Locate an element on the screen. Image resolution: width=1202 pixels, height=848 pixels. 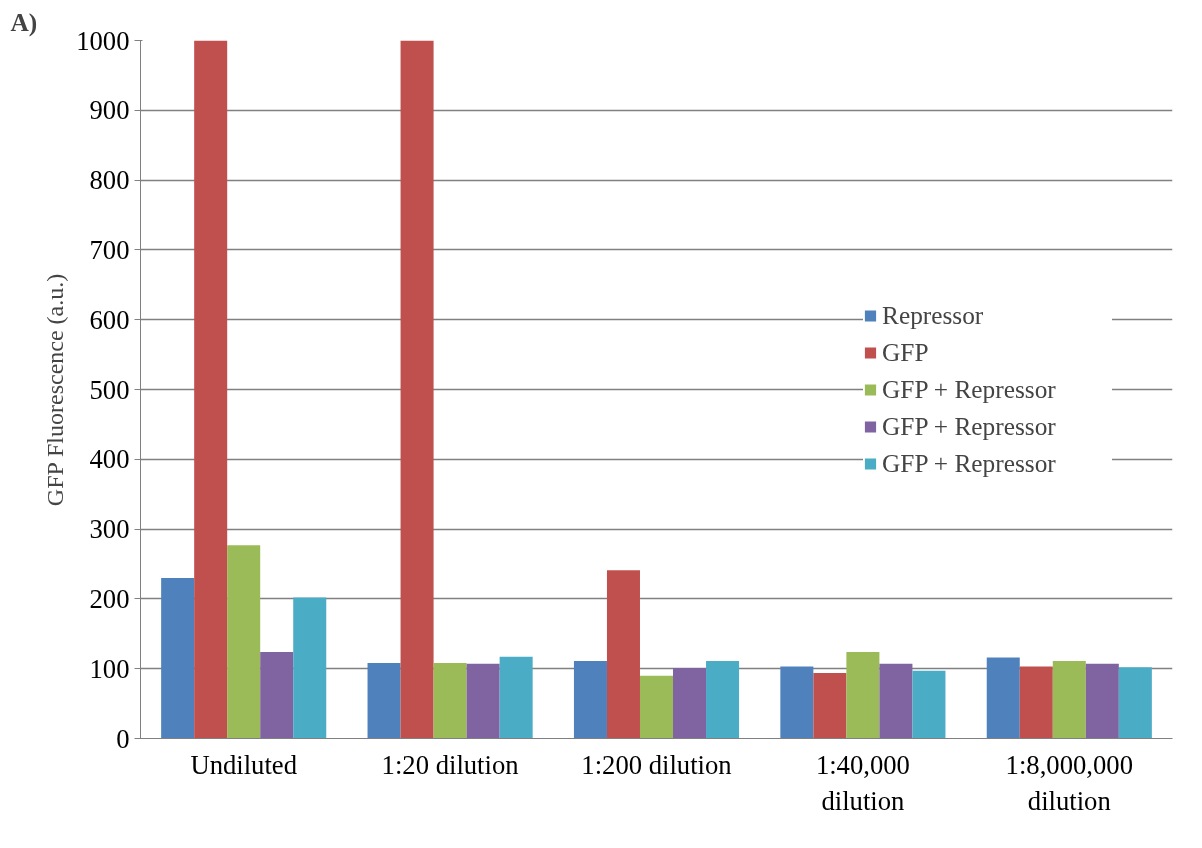
legend-label: GFP is located at coordinates (906, 352).